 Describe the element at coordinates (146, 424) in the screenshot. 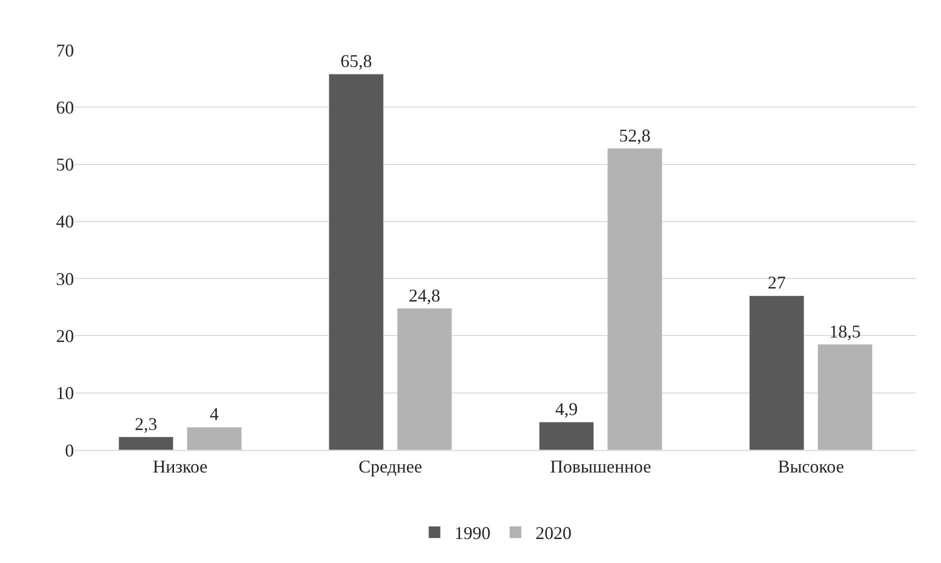

I see `data-label: 2,3` at that location.